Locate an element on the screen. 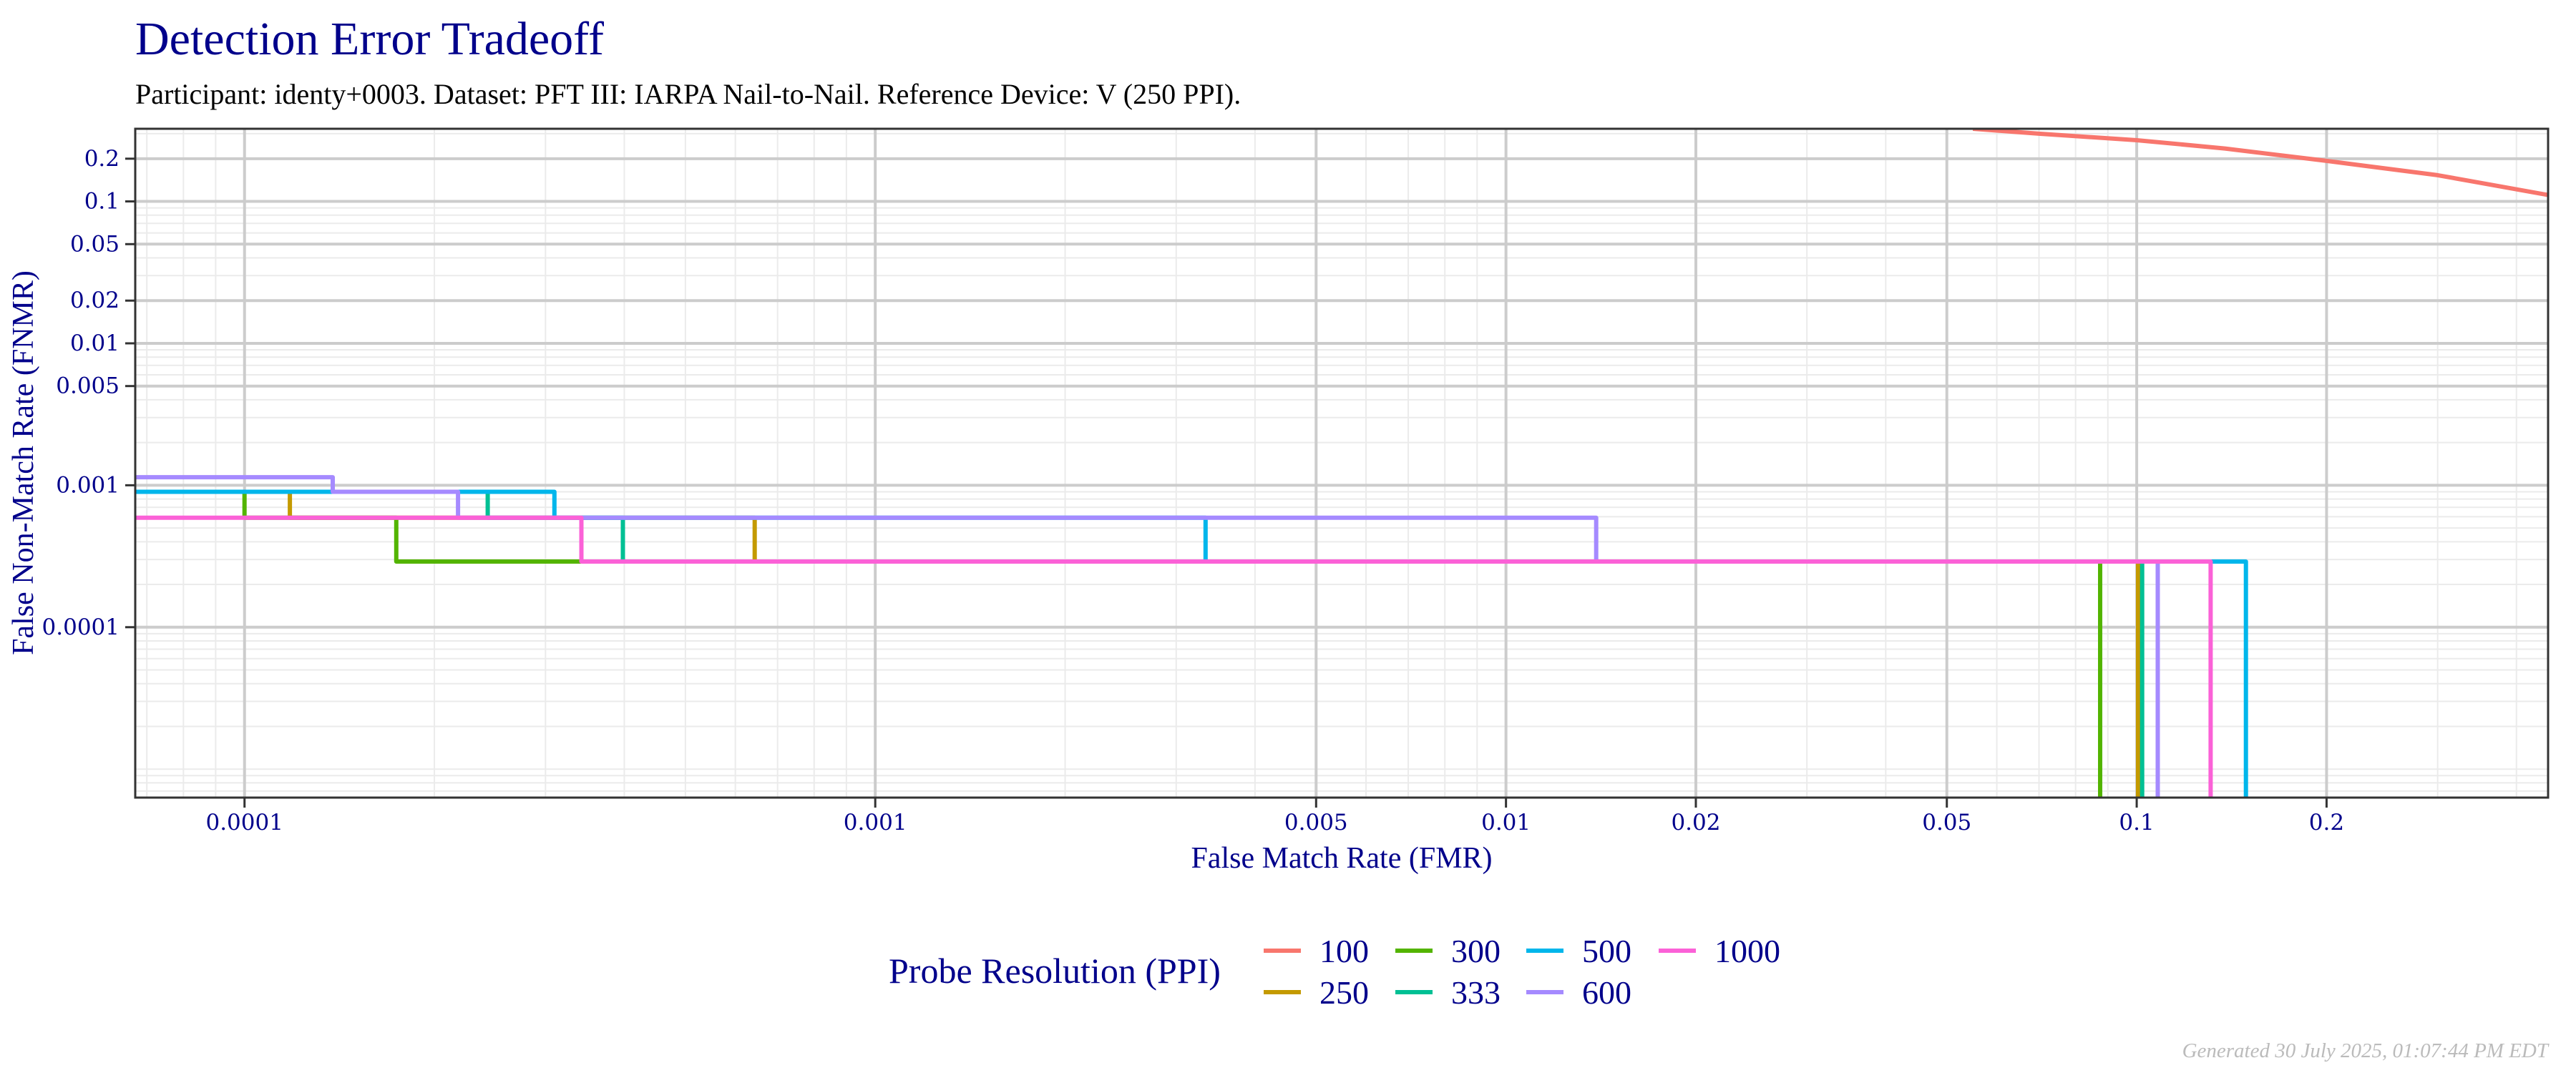 This screenshot has height=1073, width=2576. x-tick-label: 0.05 is located at coordinates (1946, 823).